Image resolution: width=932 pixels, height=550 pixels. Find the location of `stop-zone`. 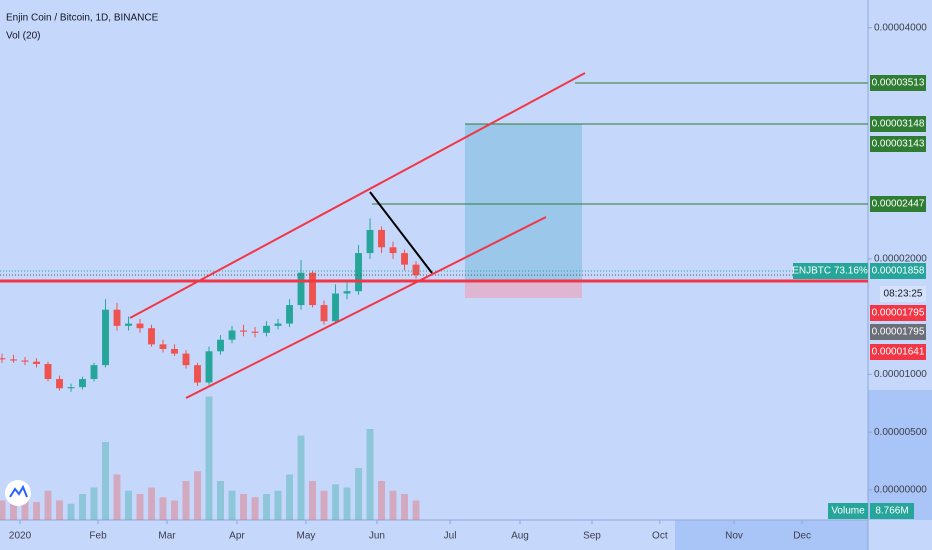

stop-zone is located at coordinates (523, 289).